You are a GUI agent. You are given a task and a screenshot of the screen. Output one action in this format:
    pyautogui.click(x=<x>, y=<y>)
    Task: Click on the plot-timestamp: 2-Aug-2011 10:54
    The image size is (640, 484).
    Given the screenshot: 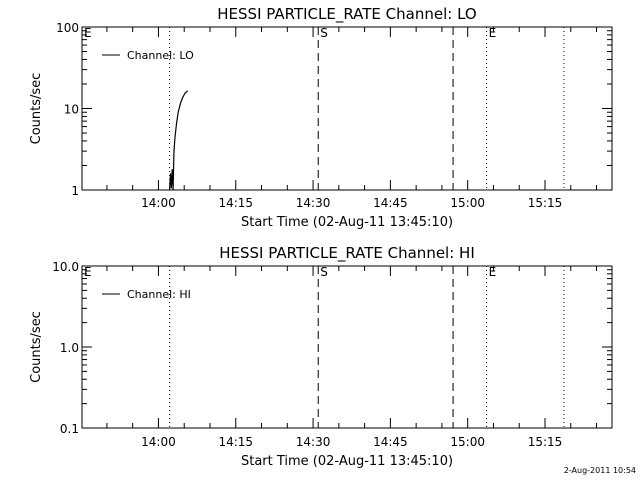 What is the action you would take?
    pyautogui.click(x=599, y=470)
    